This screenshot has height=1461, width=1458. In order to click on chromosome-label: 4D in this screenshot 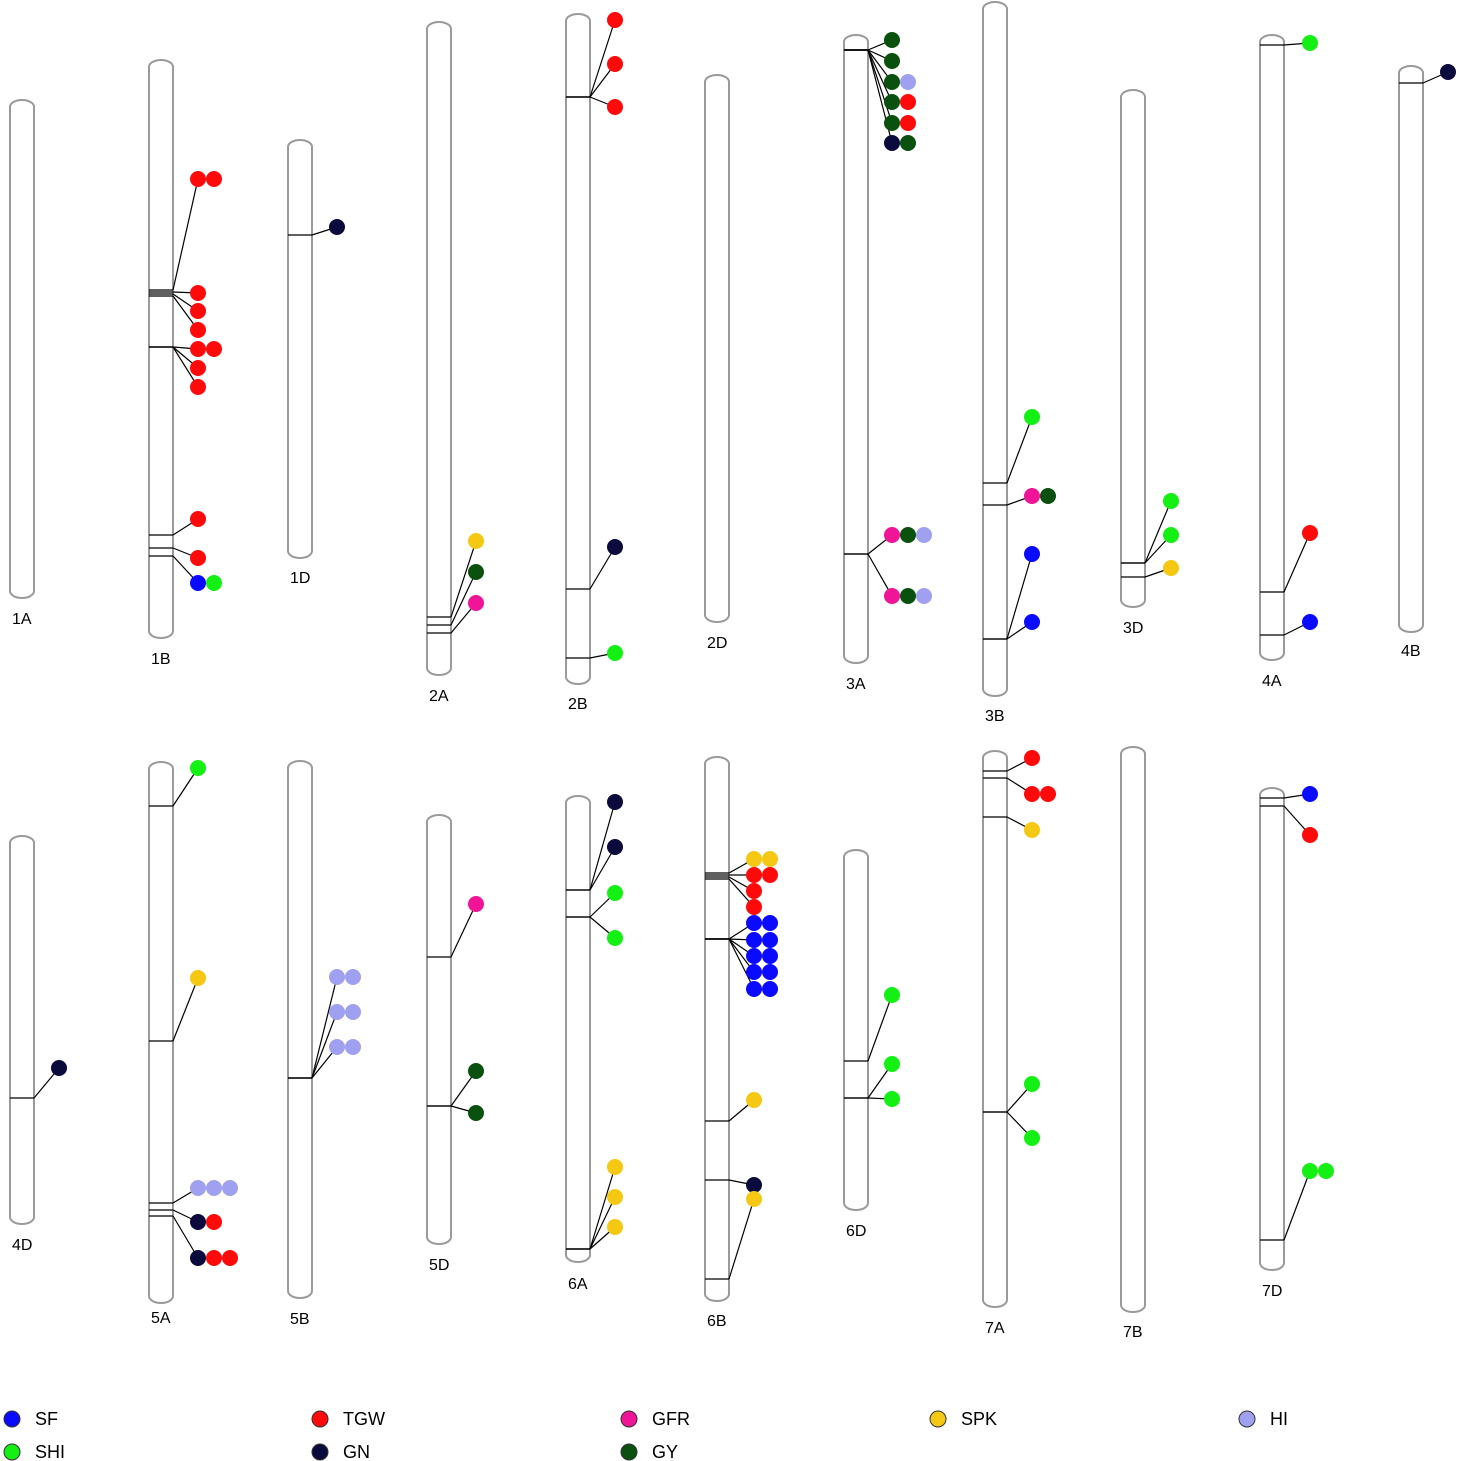, I will do `click(22, 1245)`.